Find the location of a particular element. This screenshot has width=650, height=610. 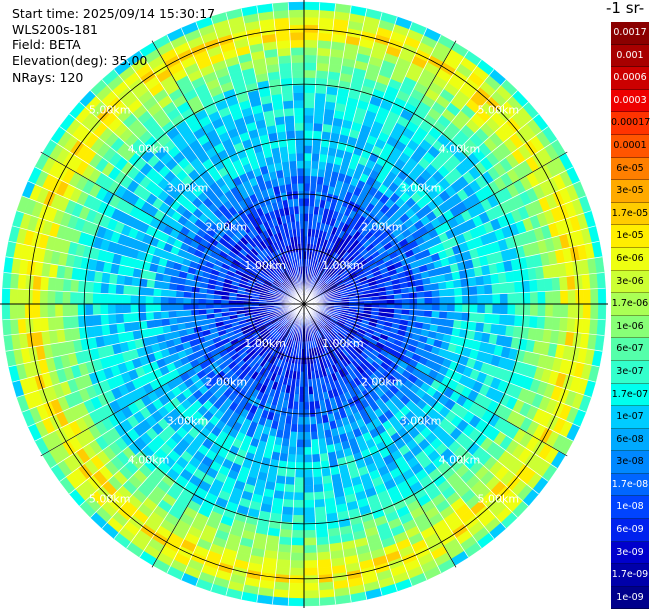

colorbar-tick-label: 3e-07 is located at coordinates (630, 372).